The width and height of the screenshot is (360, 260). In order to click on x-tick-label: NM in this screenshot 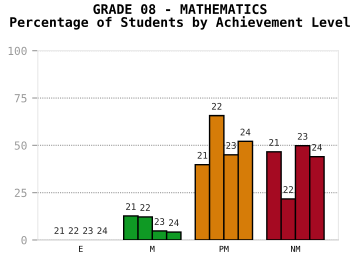, I will do `click(295, 249)`.